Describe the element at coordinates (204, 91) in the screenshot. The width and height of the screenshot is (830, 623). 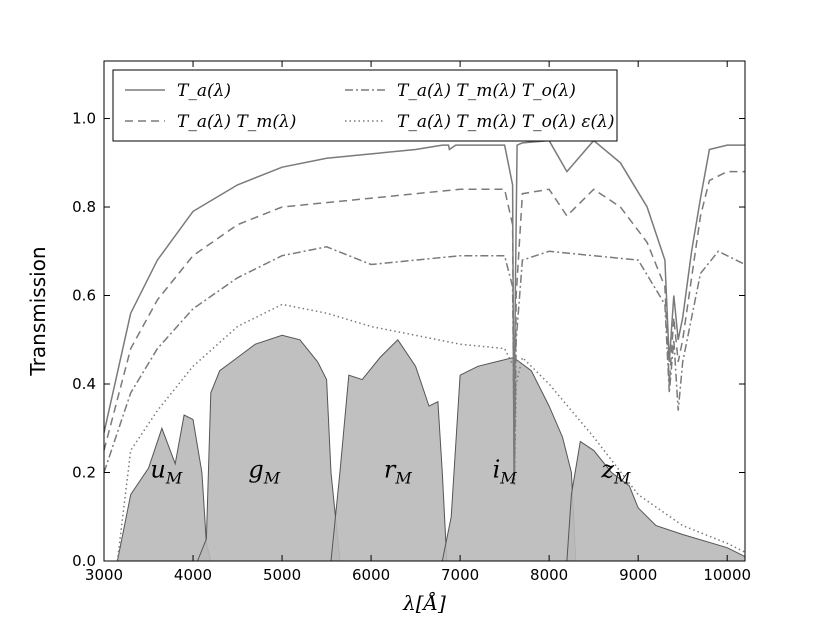
I see `legend-label-1: T_a(λ)` at that location.